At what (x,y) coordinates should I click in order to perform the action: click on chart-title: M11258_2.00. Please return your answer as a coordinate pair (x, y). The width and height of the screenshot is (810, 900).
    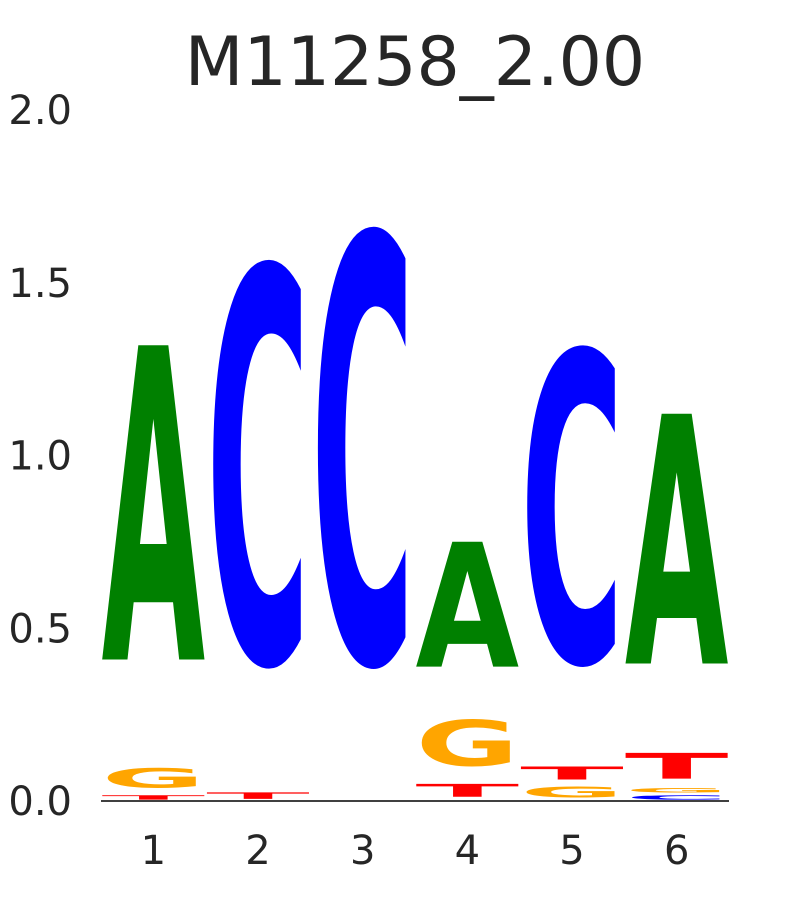
    Looking at the image, I should click on (415, 62).